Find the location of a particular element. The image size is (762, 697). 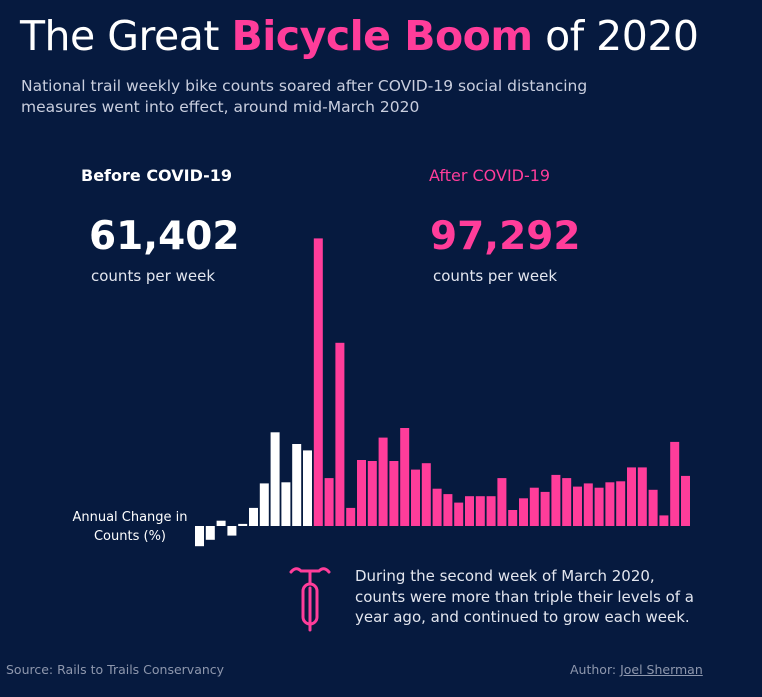

author-credit: Author: Joel Sherman is located at coordinates (636, 669).